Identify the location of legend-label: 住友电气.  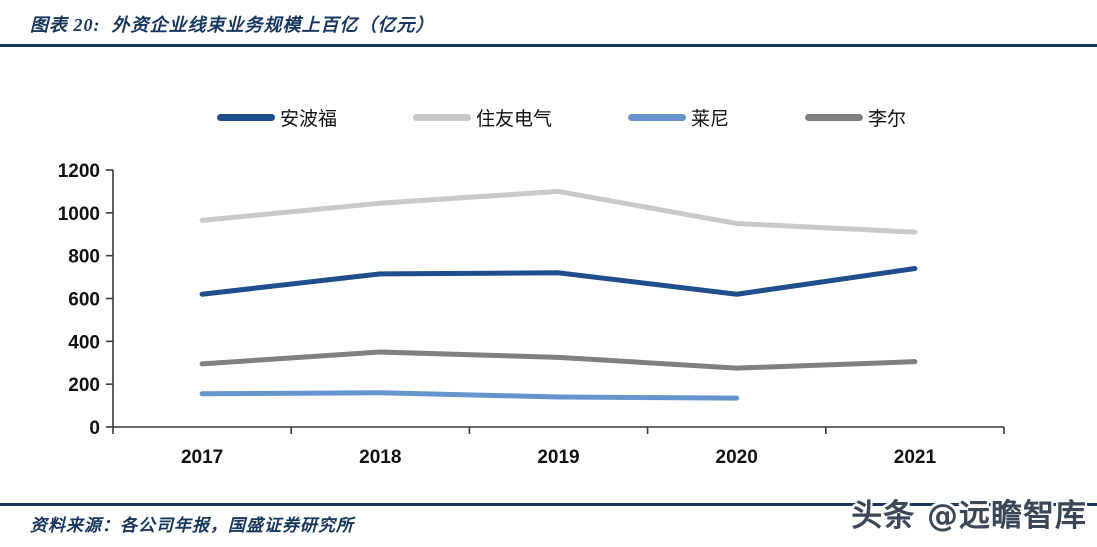
(514, 119).